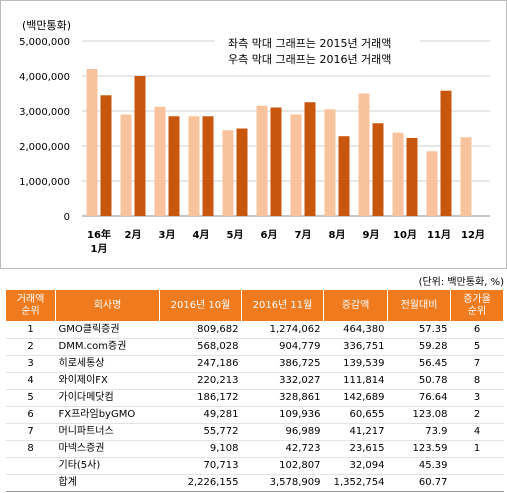  Describe the element at coordinates (355, 398) in the screenshot. I see `col-change-cell: 142,689` at that location.